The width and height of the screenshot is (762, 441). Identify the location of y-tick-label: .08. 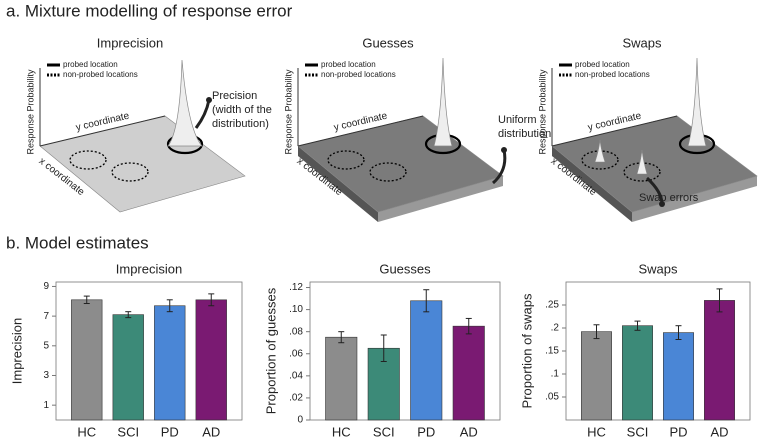
(296, 331).